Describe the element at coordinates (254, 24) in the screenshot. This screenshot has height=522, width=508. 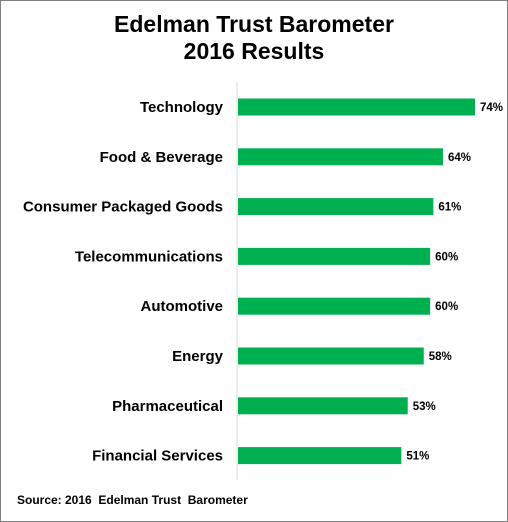
I see `chart-title-line-1: Edelman Trust Barometer` at that location.